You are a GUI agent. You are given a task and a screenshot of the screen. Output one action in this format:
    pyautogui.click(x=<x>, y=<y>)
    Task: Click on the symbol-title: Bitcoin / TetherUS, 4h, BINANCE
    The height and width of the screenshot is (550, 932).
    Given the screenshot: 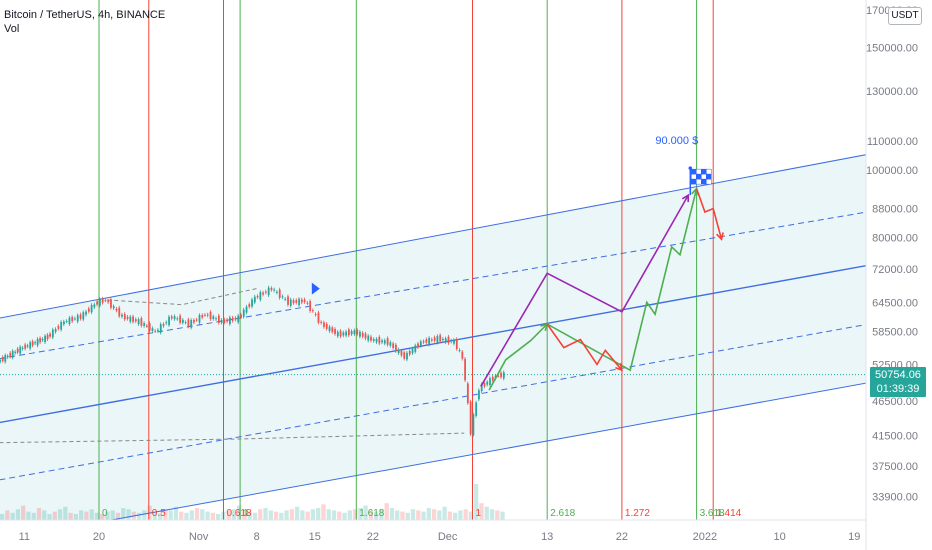 What is the action you would take?
    pyautogui.click(x=85, y=15)
    